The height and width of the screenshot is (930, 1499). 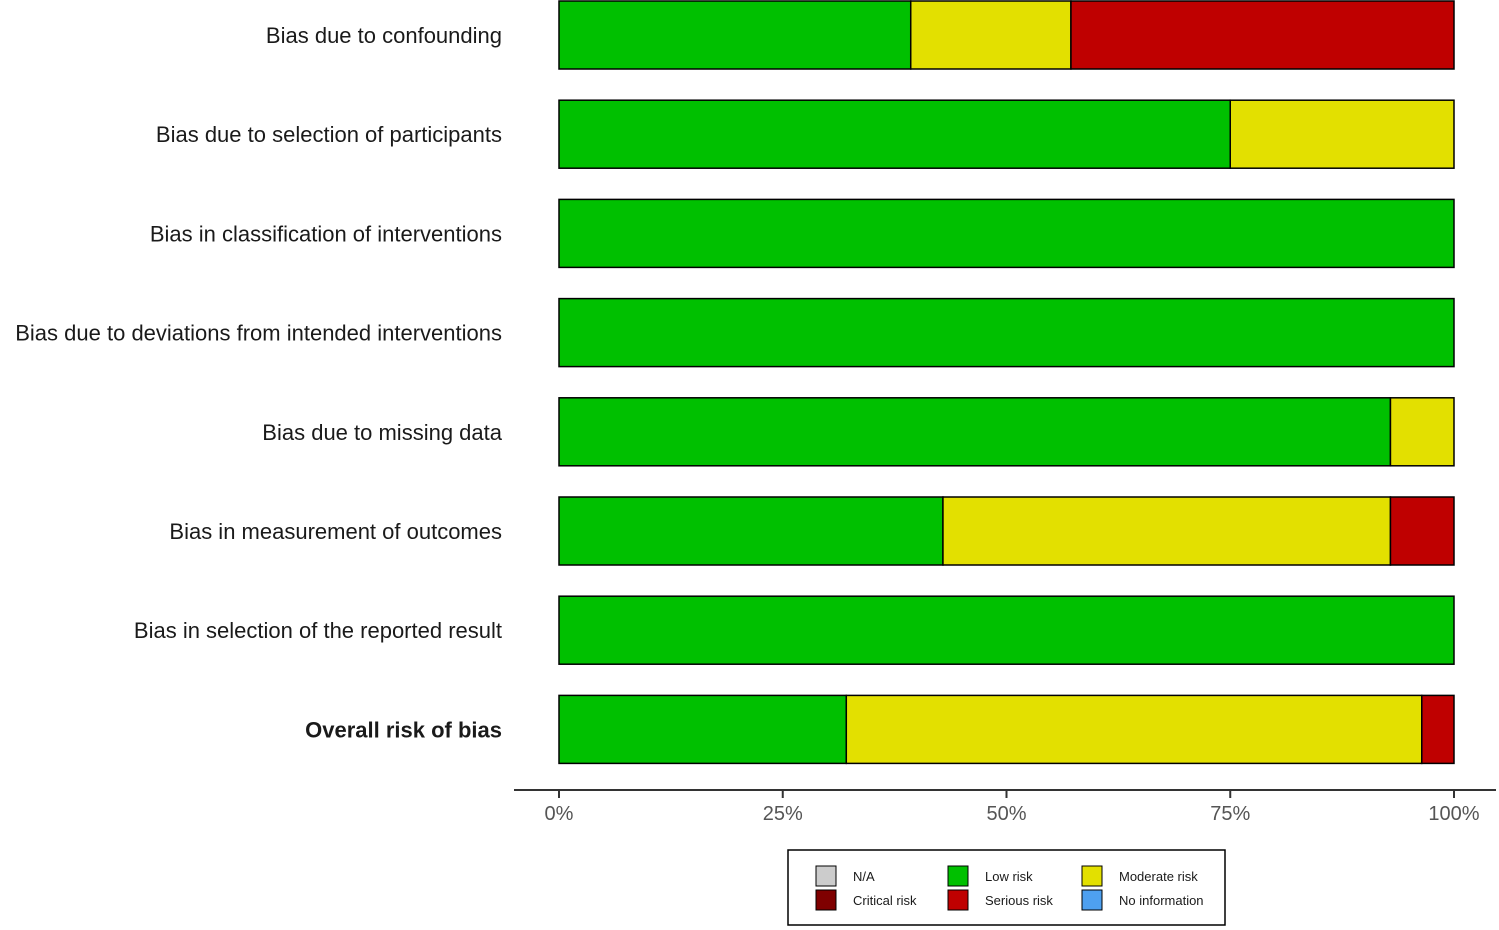 I want to click on bar-segment-bias-in-classification-of-interventions-low-risk, so click(x=1006, y=233).